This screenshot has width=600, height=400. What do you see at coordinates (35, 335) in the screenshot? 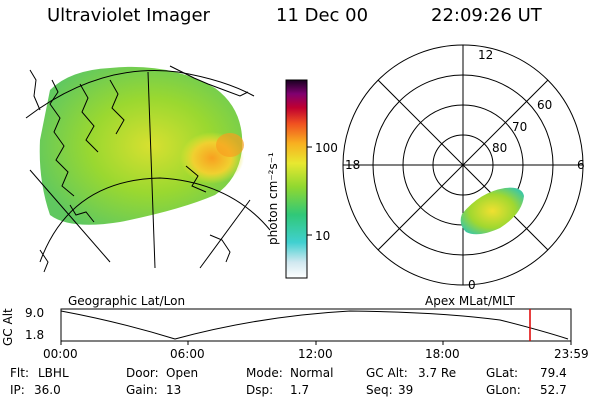
I see `altitude-ytick-1-8: 1.8` at bounding box center [35, 335].